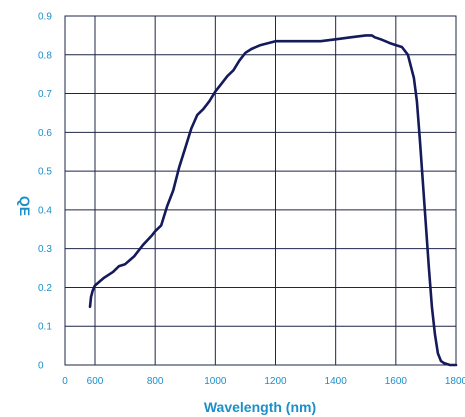  Describe the element at coordinates (45, 55) in the screenshot. I see `y-tick-label-8: 0.8` at that location.